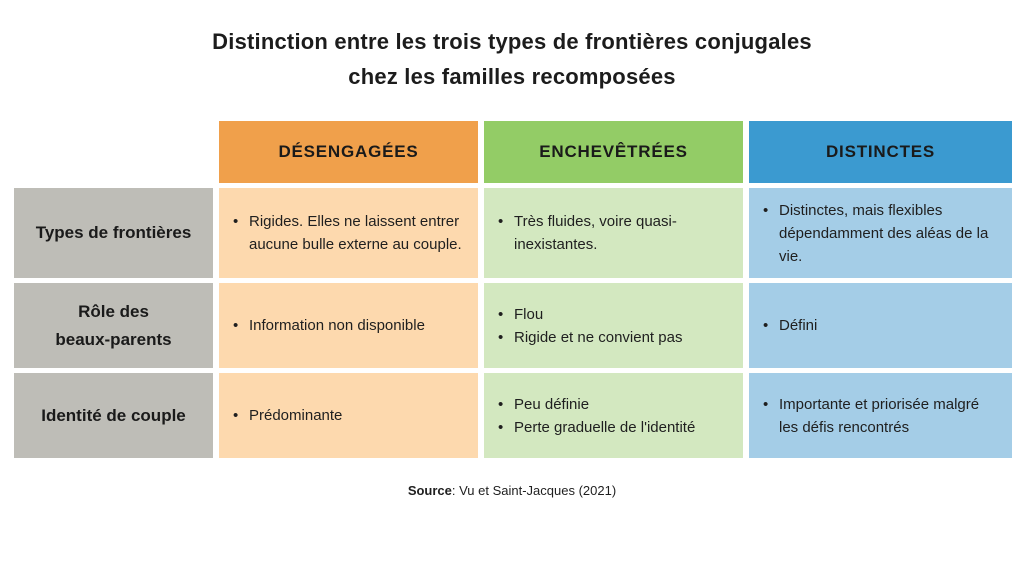 Image resolution: width=1024 pixels, height=577 pixels. I want to click on cell-r2-c2: Flou Rigide et ne convient pas, so click(613, 325).